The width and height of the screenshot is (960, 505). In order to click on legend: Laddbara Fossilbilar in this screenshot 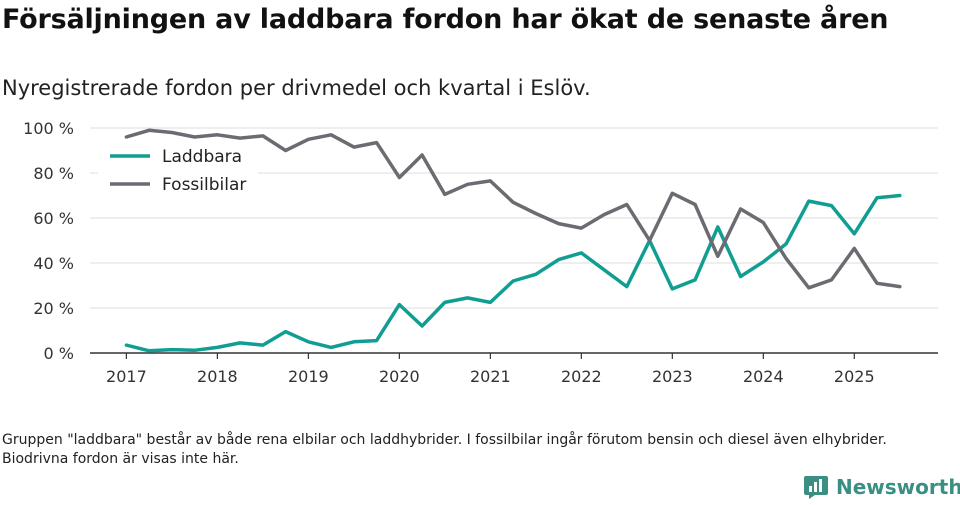, I will do `click(178, 172)`.